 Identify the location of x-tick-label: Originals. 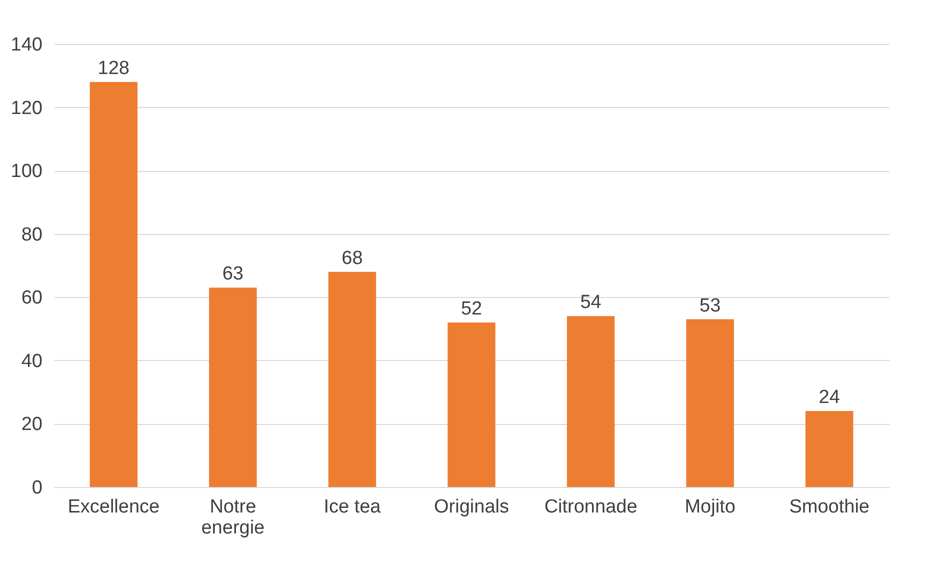
(471, 507).